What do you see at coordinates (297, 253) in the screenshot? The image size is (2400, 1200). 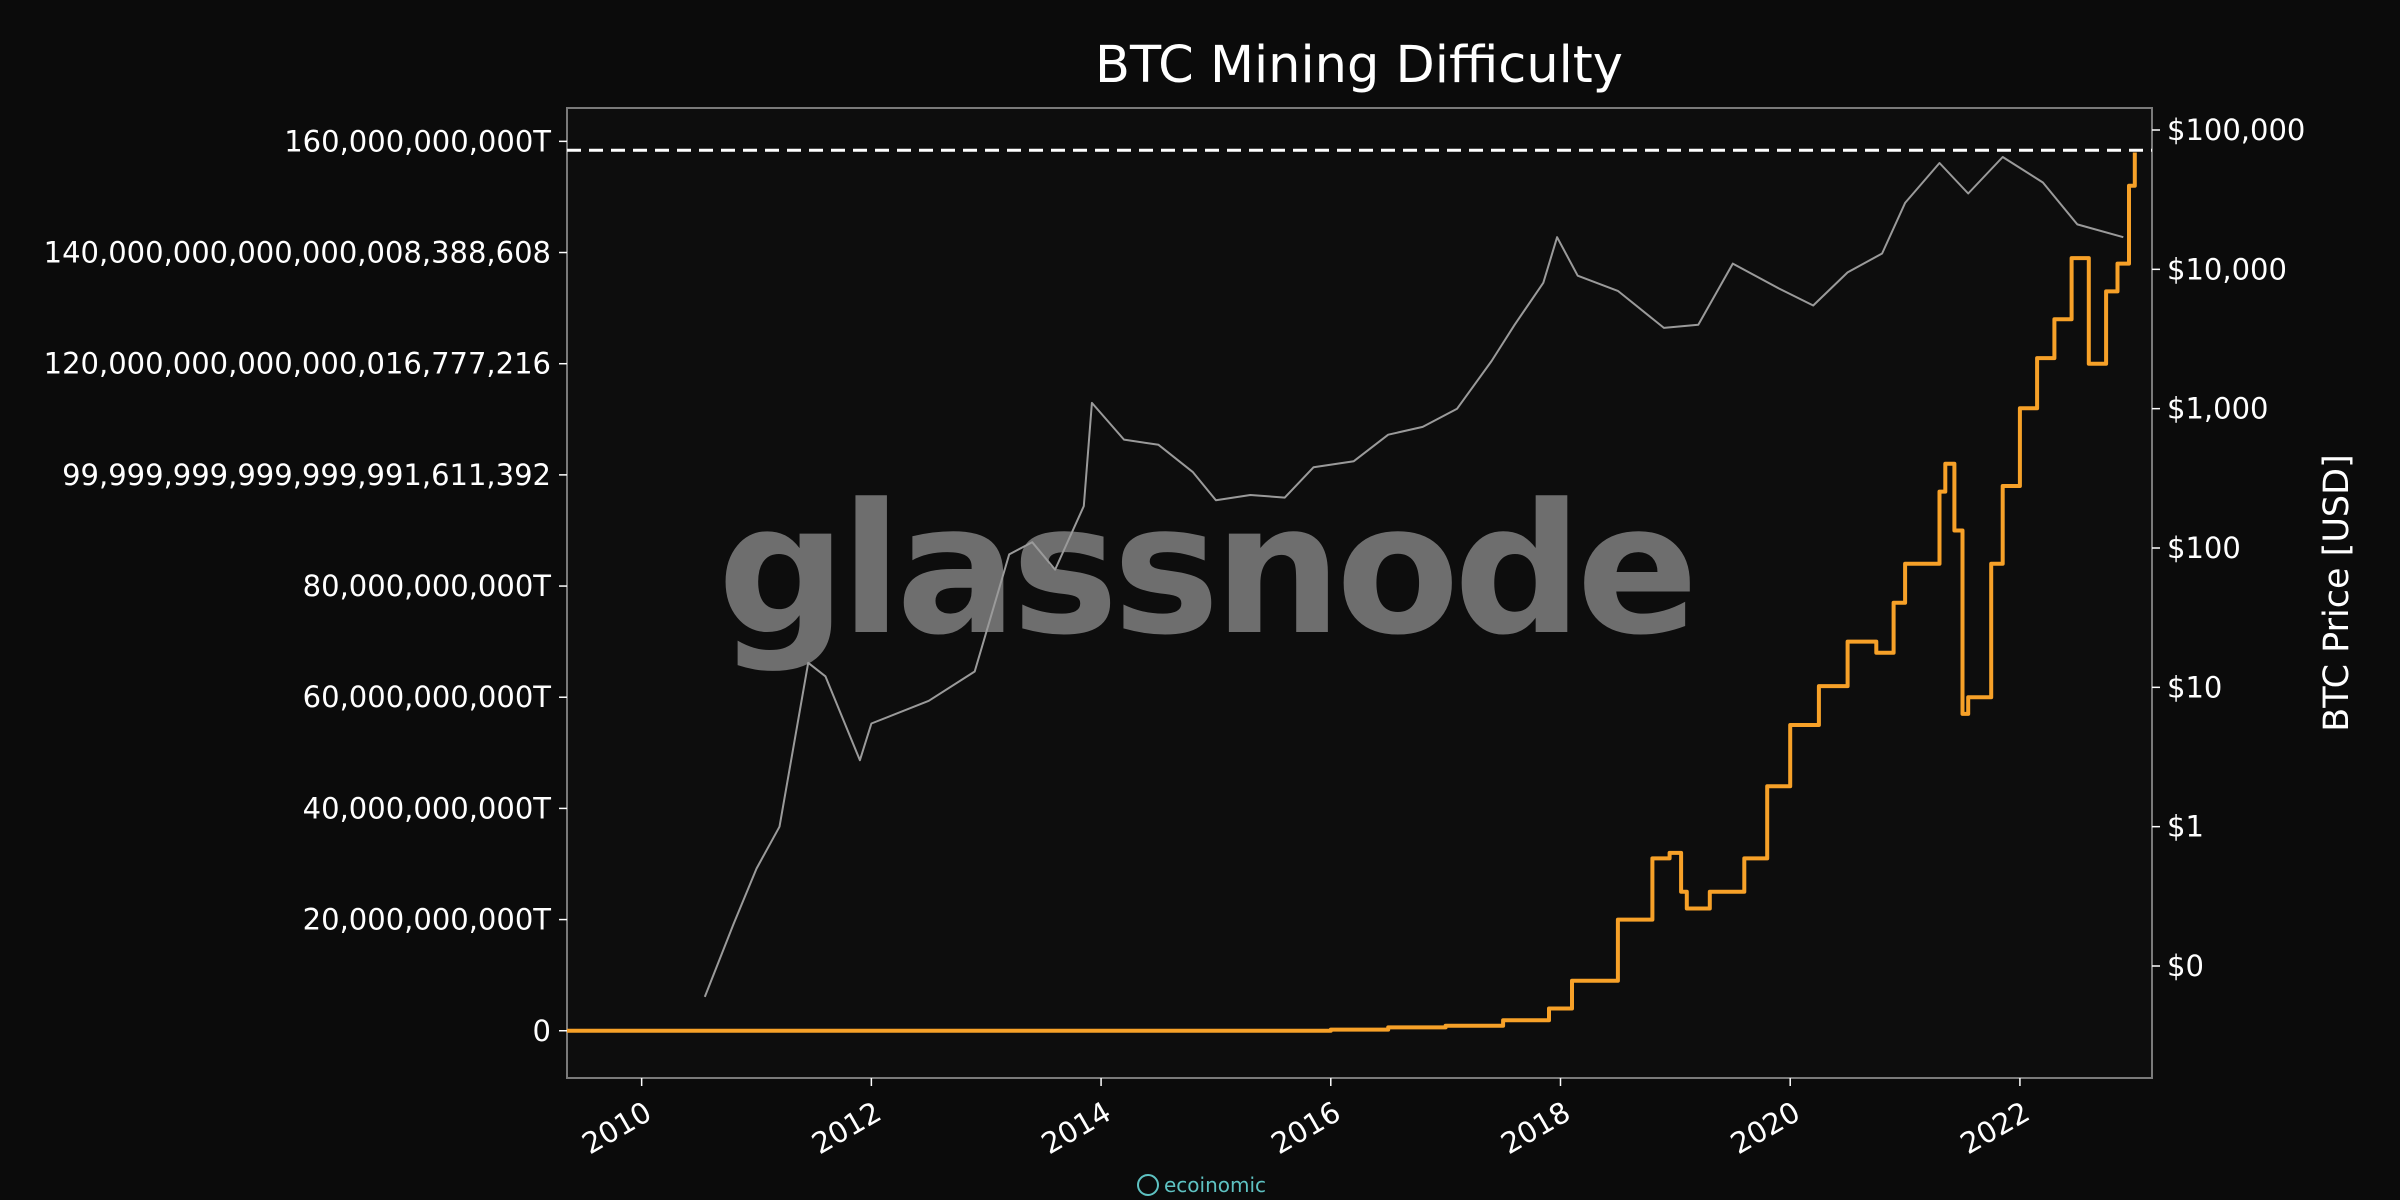 I see `left-tick-label: 140,000,000,000,000,008,388,608` at bounding box center [297, 253].